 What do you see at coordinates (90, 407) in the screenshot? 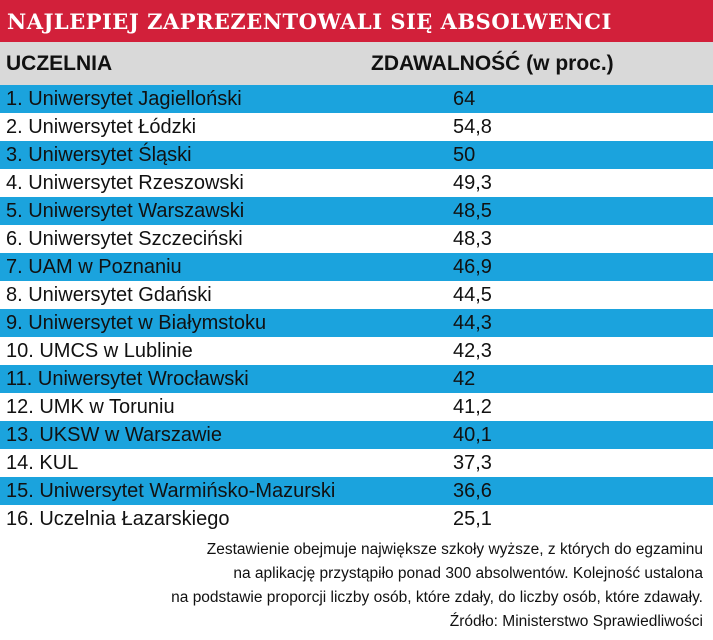
I see `university-name-cell: 12. UMK w Toruniu` at bounding box center [90, 407].